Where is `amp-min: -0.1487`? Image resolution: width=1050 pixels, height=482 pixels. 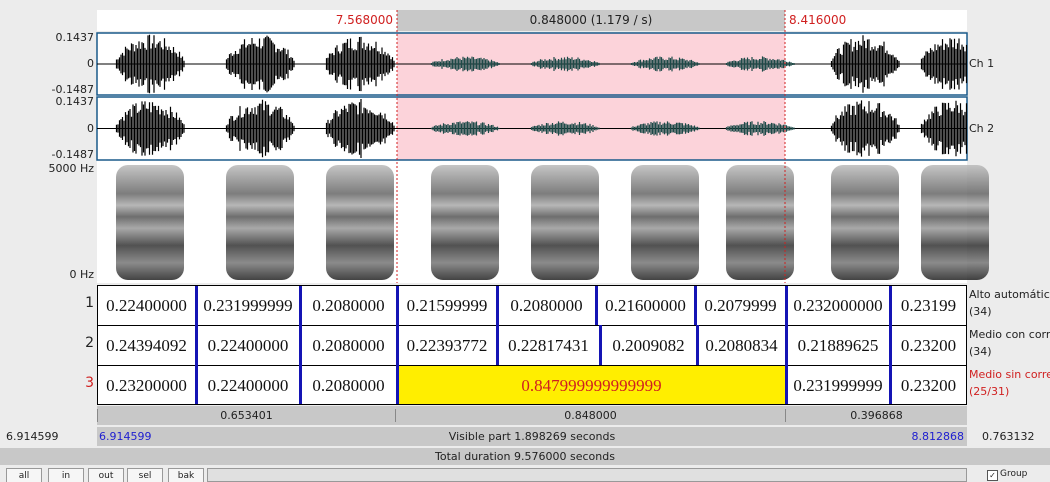 amp-min: -0.1487 is located at coordinates (72, 89).